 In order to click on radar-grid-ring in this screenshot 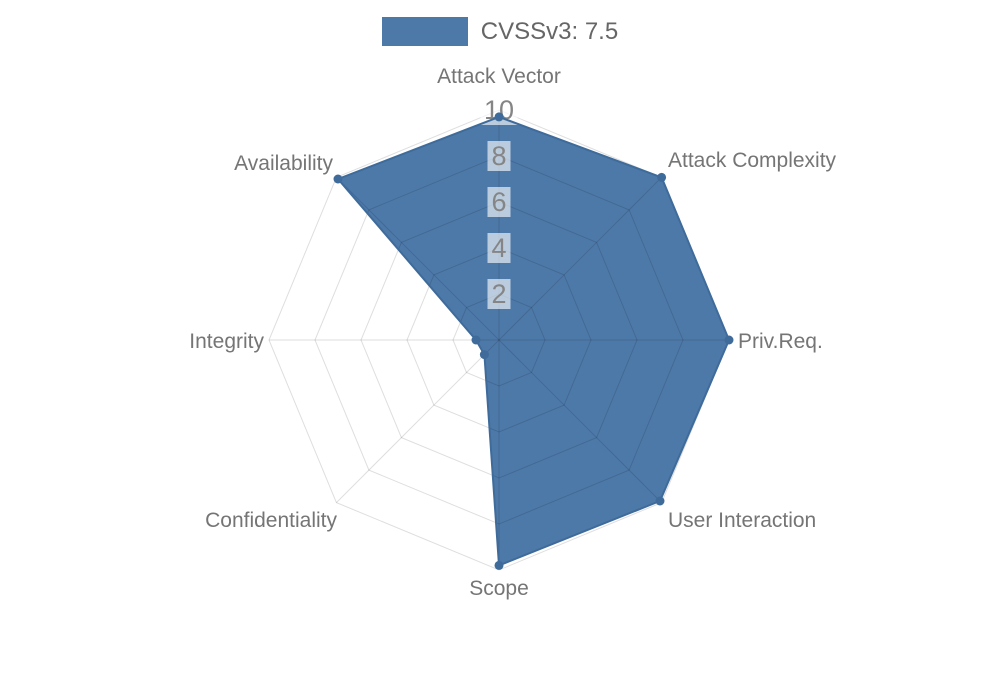, I will do `click(499, 340)`.